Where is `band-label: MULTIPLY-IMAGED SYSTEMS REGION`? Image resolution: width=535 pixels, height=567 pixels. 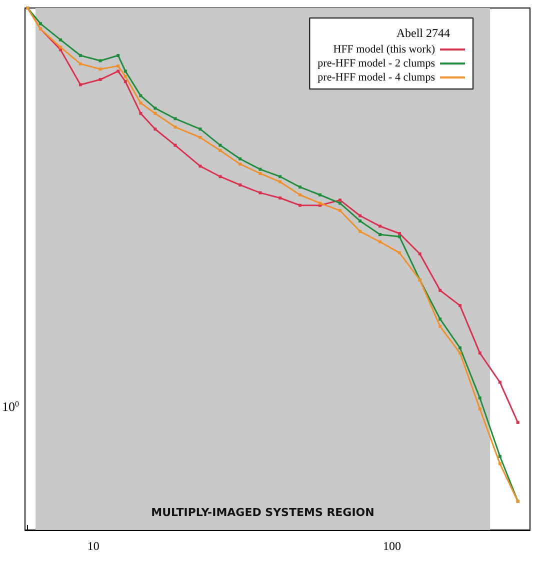
band-label: MULTIPLY-IMAGED SYSTEMS REGION is located at coordinates (262, 512).